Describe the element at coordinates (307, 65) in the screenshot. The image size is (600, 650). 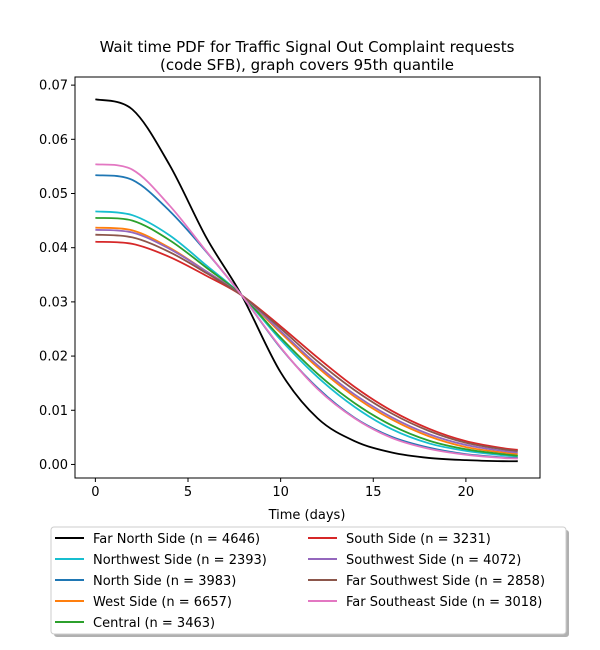
I see `chart-title-line2: (code SFB), graph covers 95th quantile` at that location.